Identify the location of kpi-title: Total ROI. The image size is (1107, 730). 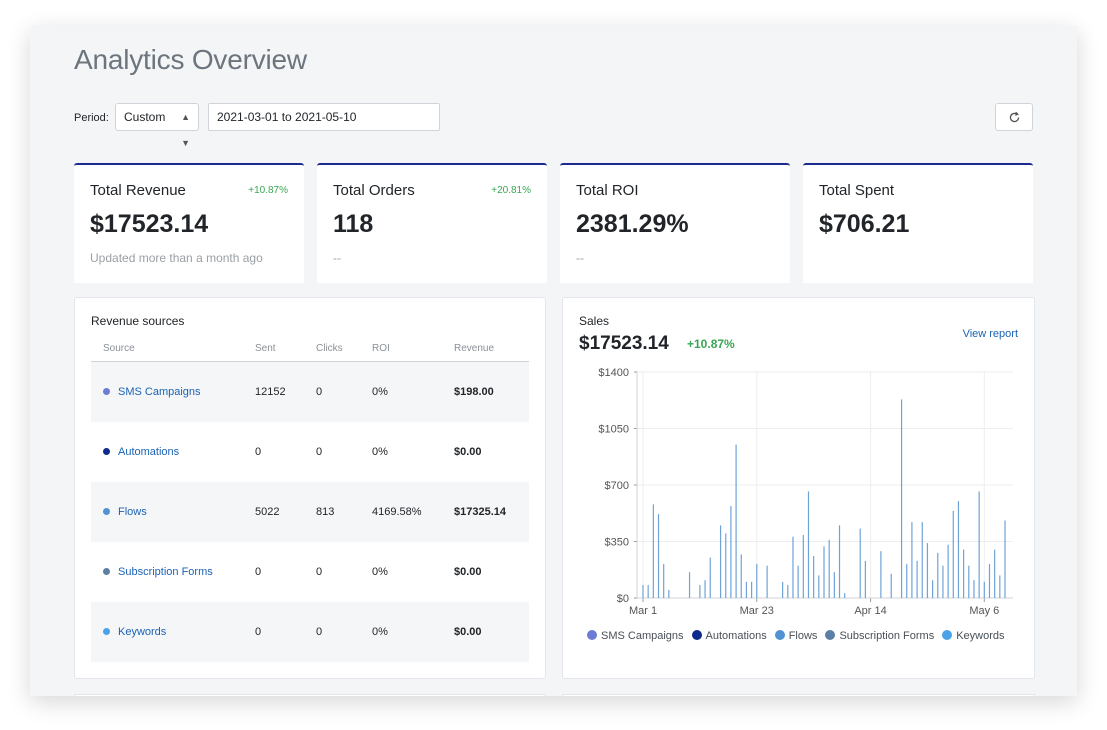
(607, 190).